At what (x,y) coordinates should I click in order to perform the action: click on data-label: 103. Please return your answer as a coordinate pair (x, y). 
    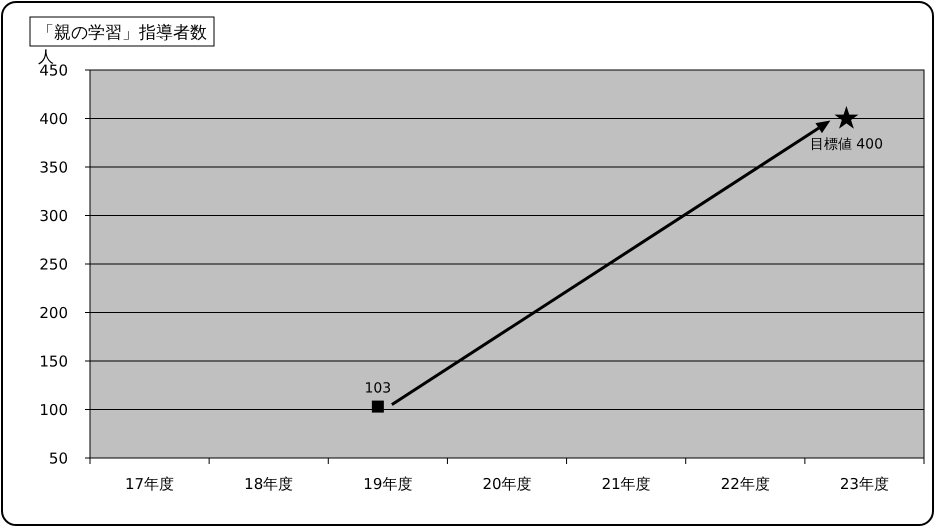
    Looking at the image, I should click on (378, 388).